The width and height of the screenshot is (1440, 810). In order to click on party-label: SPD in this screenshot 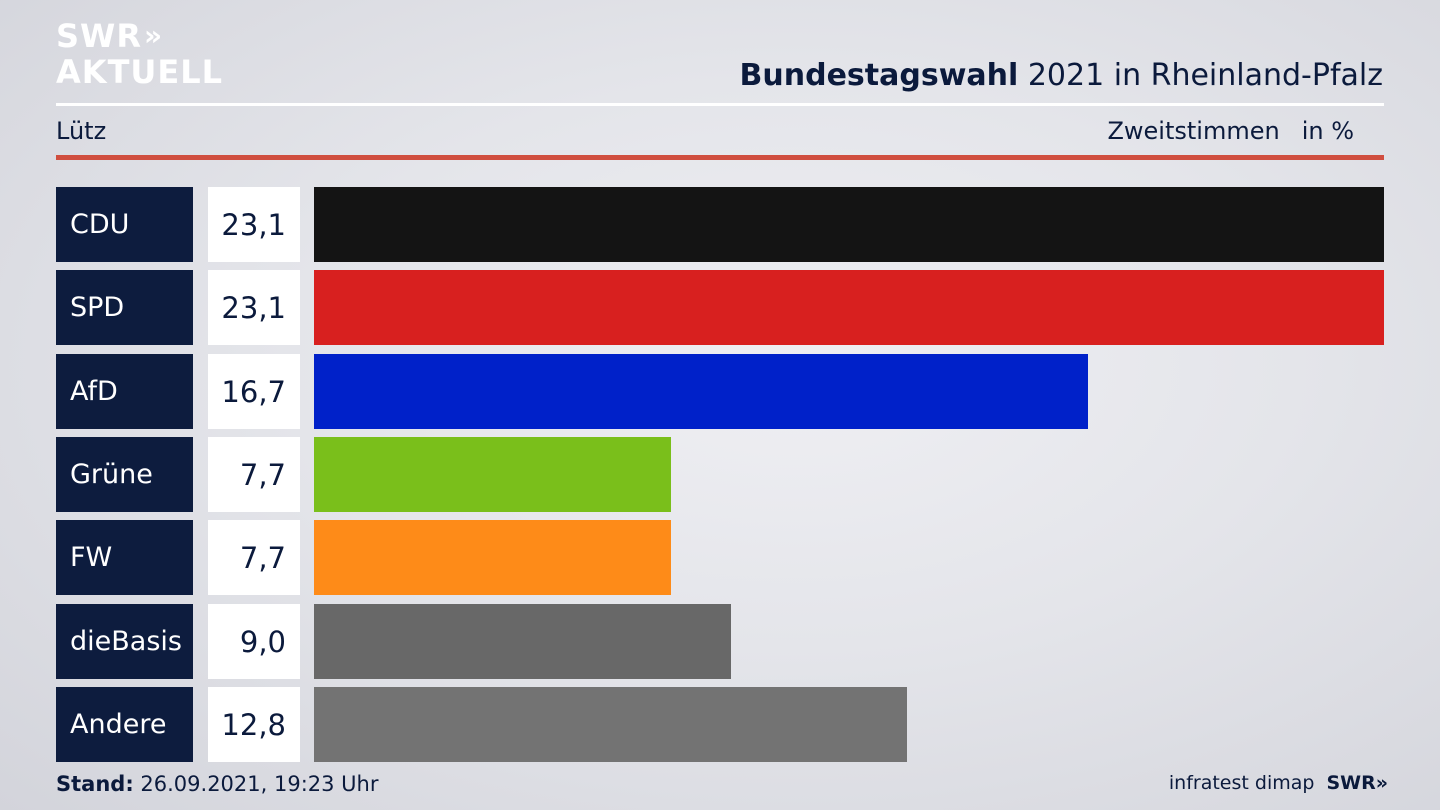, I will do `click(124, 307)`.